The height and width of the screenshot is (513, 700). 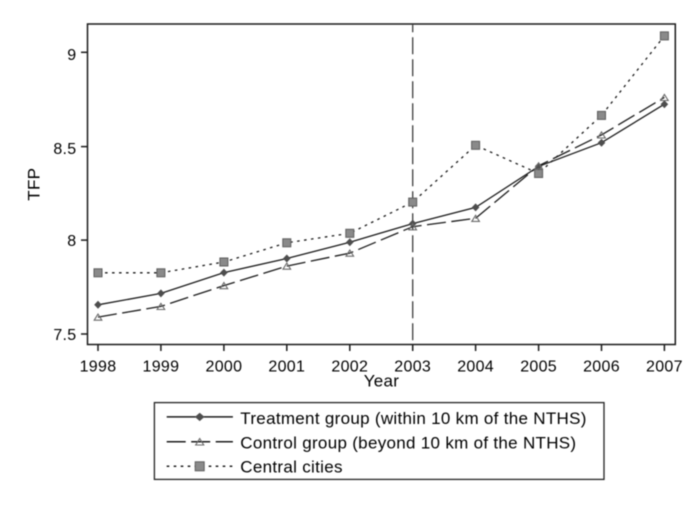 What do you see at coordinates (408, 442) in the screenshot?
I see `svg-text:Control group (beyond 10 km of: Control group (beyond 10 km of the NTHS)` at bounding box center [408, 442].